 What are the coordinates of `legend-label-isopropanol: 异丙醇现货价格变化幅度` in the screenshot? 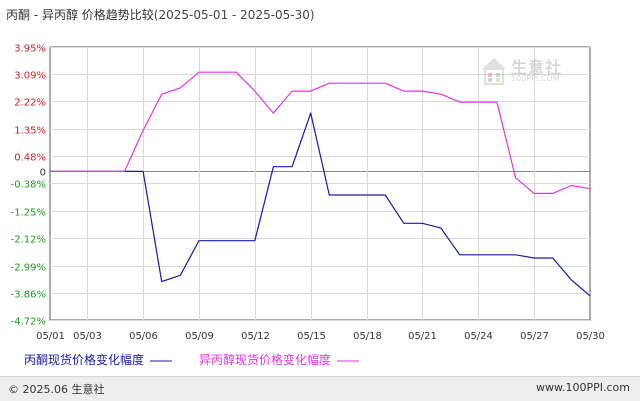 It's located at (265, 360).